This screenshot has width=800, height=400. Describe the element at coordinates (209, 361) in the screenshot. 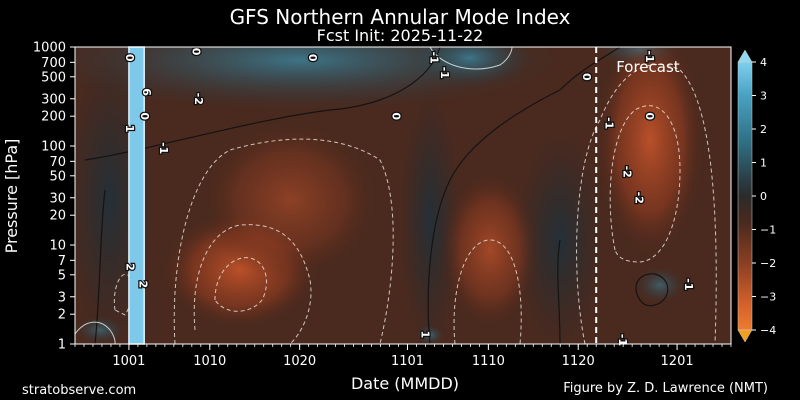

I see `x-tick-label: 1010` at that location.